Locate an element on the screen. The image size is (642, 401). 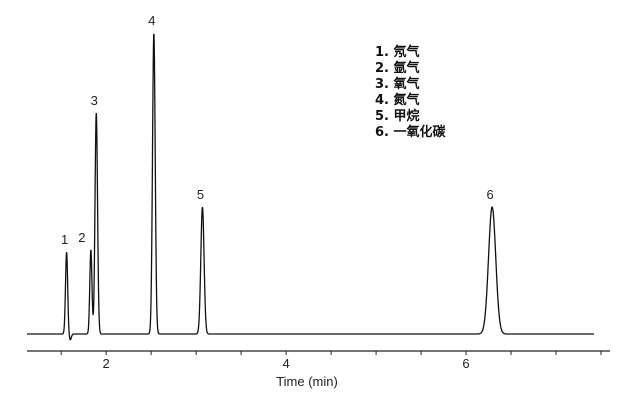
peak-label-2: 2 is located at coordinates (81, 237).